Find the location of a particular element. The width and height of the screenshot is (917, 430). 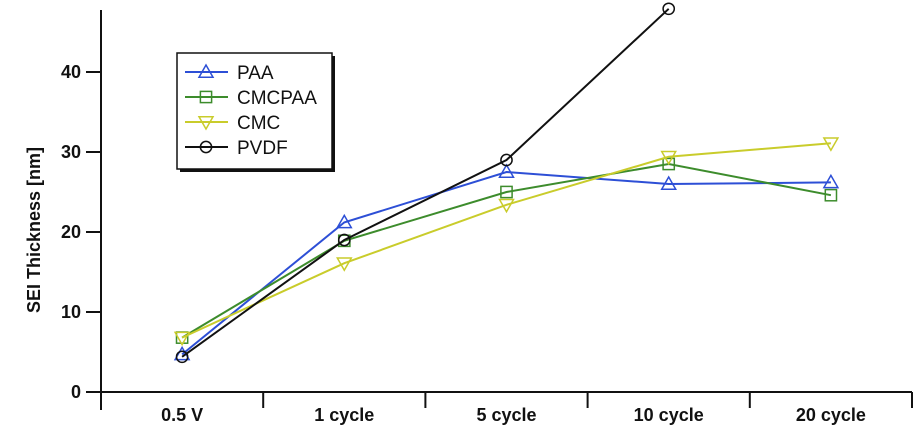

legend-label: CMC is located at coordinates (258, 123).